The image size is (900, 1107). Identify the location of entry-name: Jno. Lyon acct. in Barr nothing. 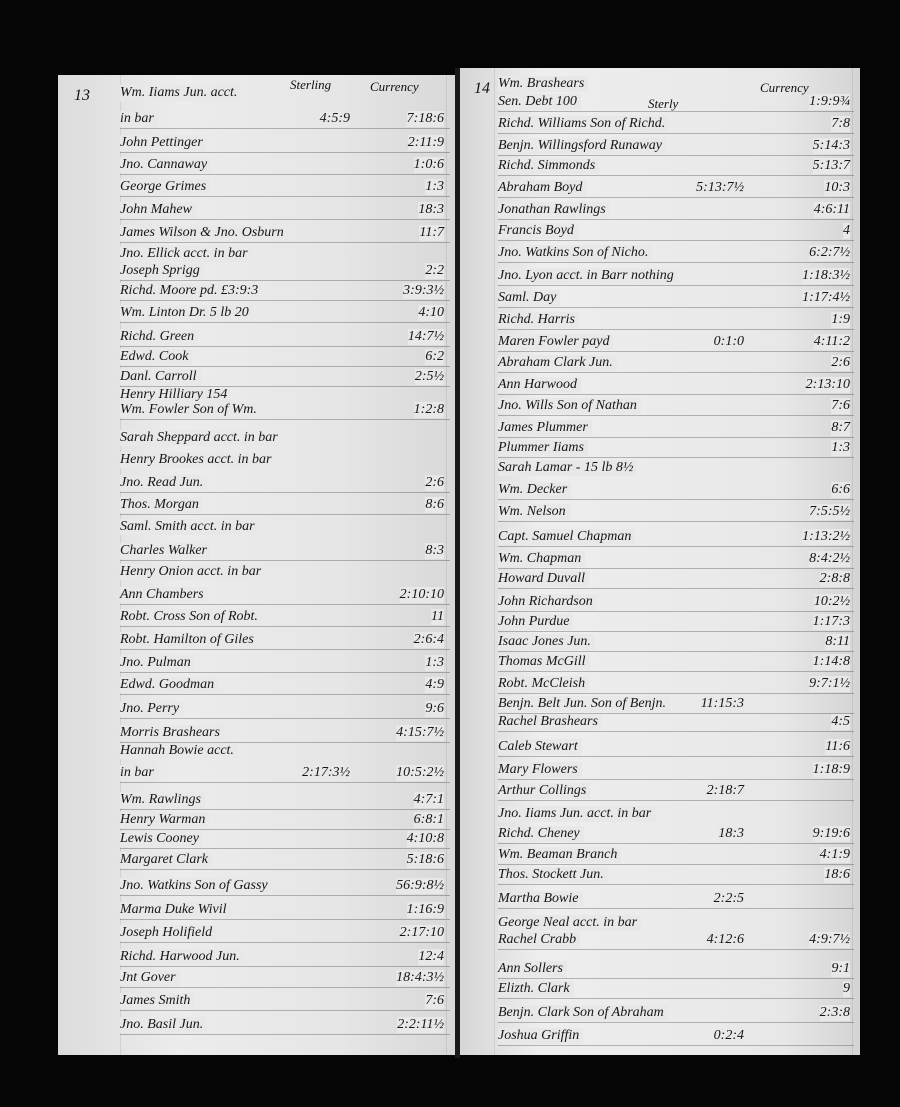
(588, 276).